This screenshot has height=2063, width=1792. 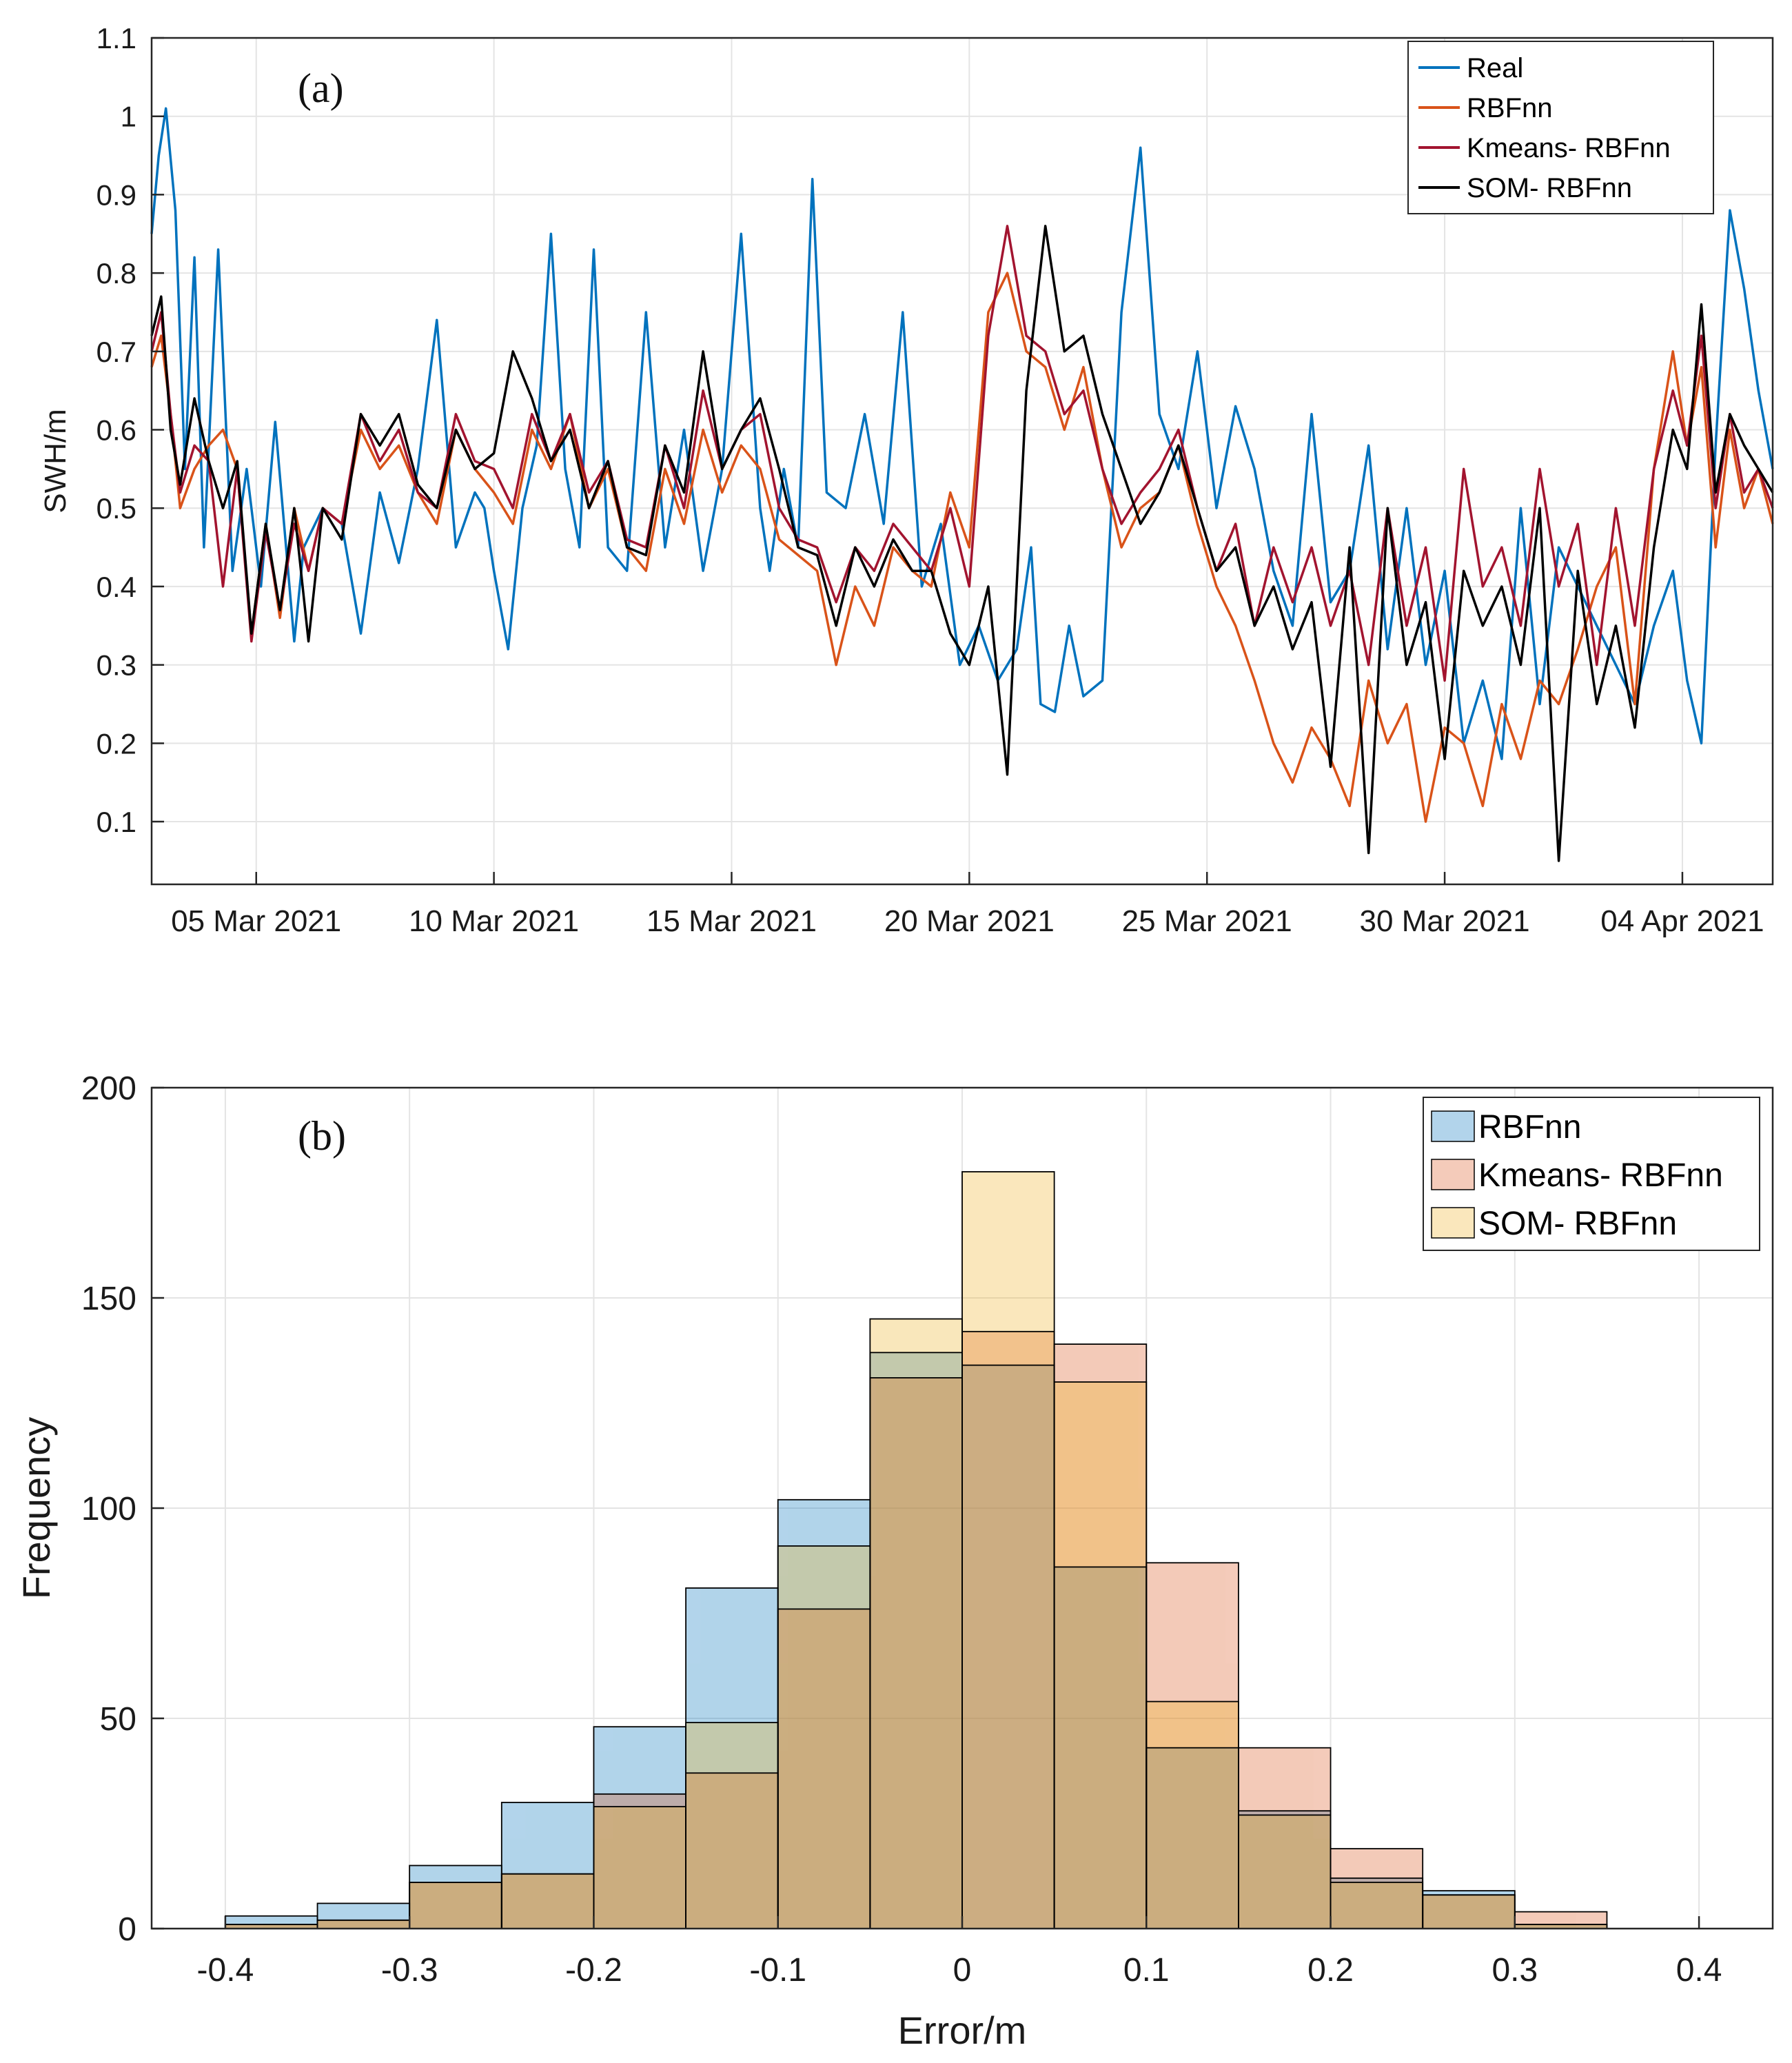 What do you see at coordinates (116, 587) in the screenshot?
I see `y-tick-label: 0.4` at bounding box center [116, 587].